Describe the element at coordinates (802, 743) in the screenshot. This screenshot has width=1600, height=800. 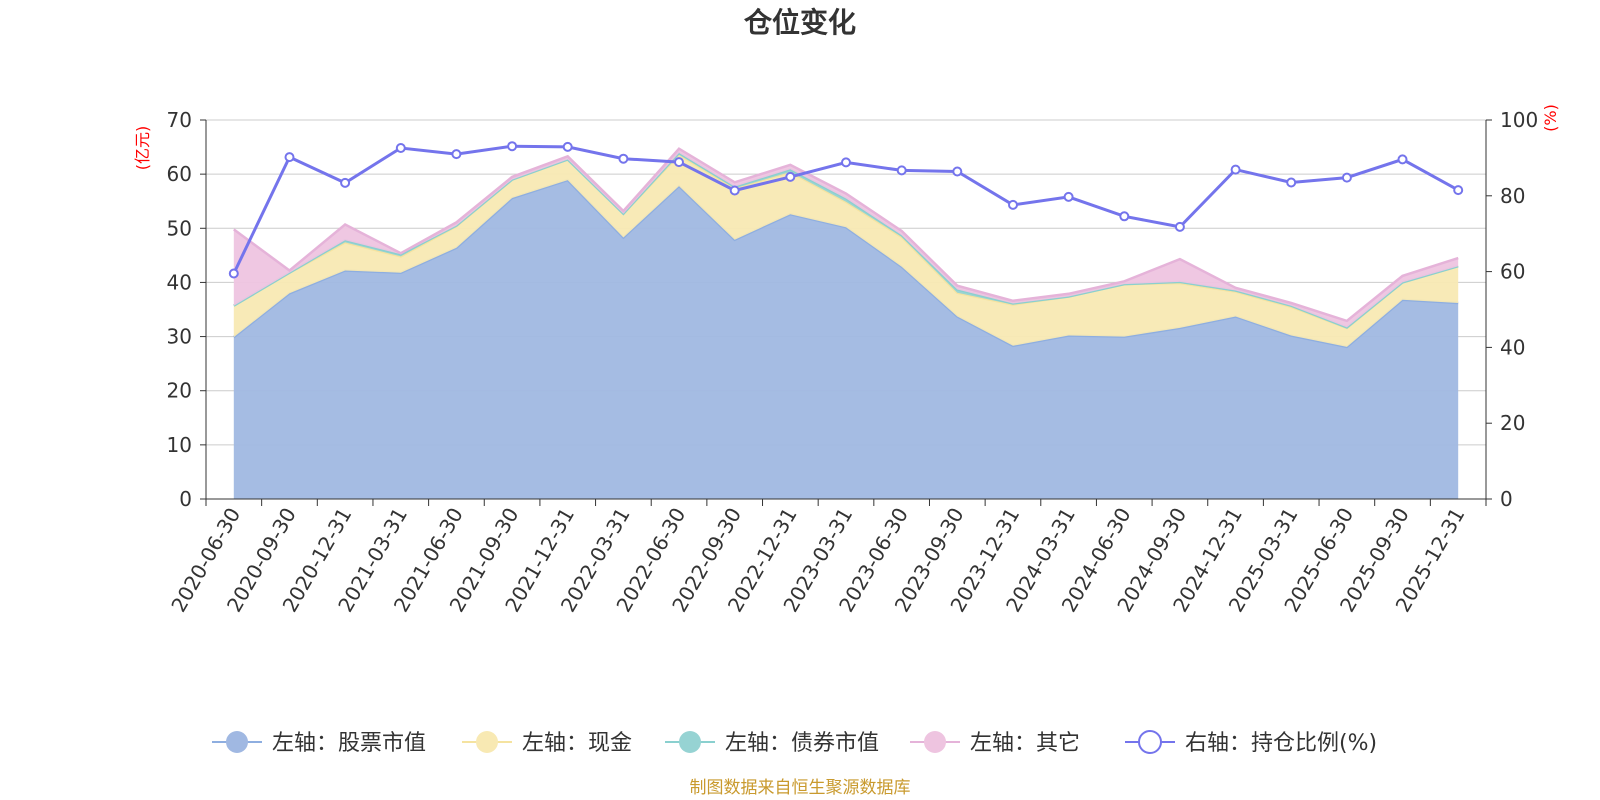
I see `legend-label: 左轴：债券市值` at that location.